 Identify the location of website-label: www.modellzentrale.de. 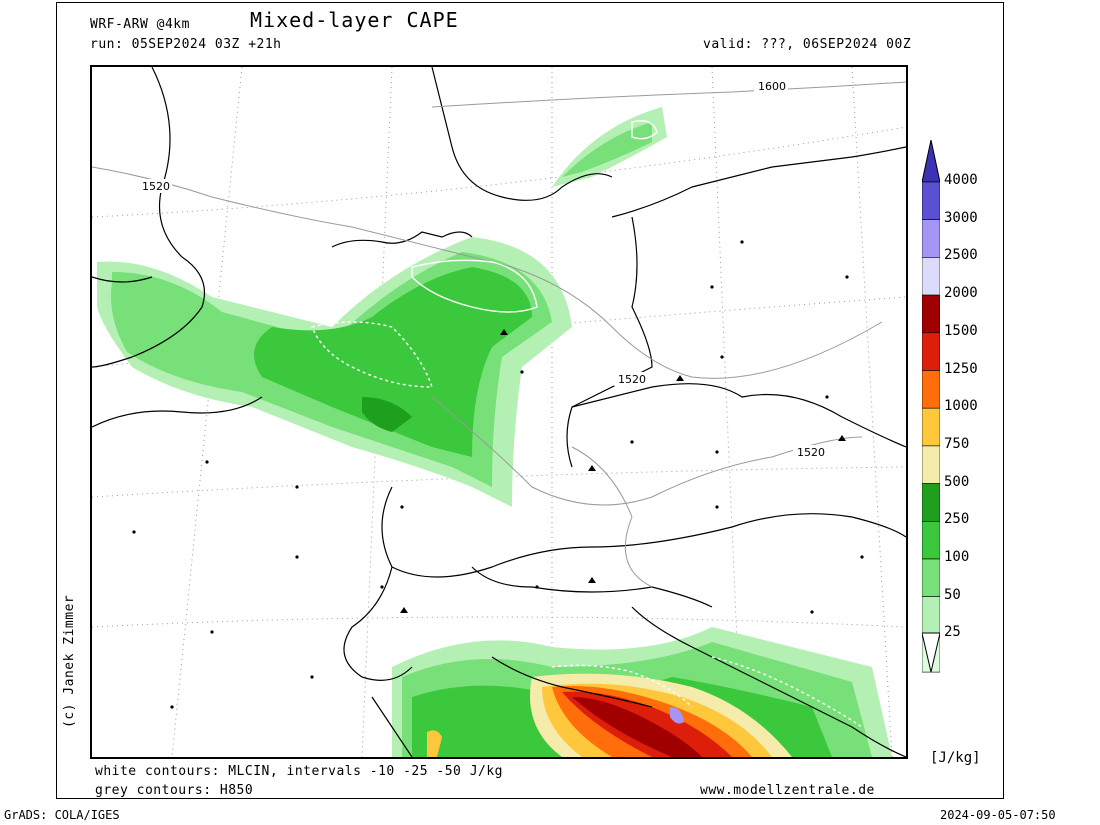
(787, 790).